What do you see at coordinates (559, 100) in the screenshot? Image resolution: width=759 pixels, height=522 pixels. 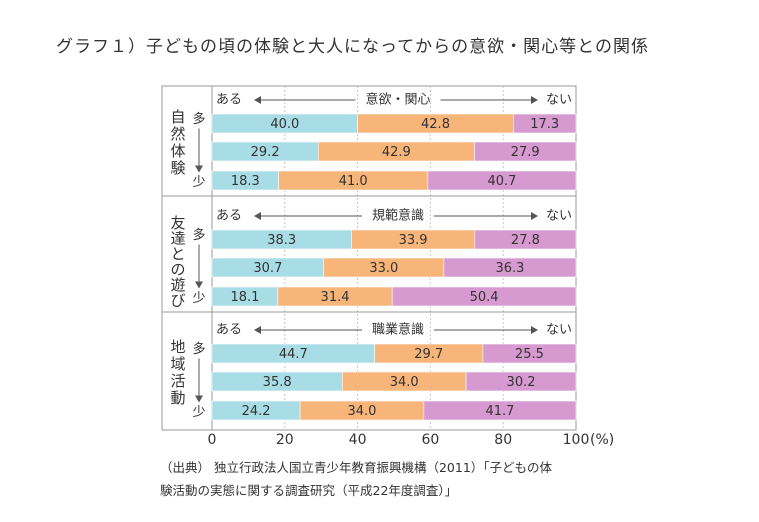 I see `group-0-header-right: ない` at bounding box center [559, 100].